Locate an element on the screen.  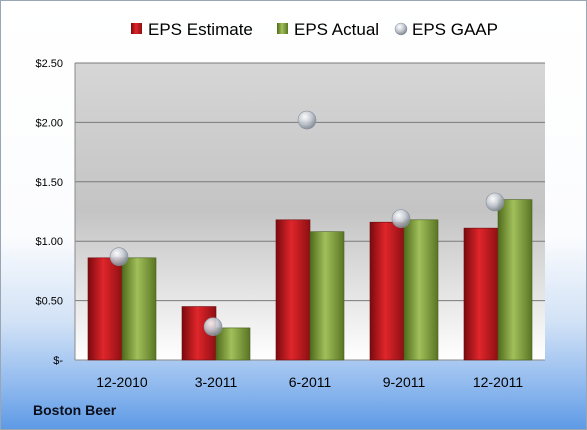
y-tick-label: $2.50 is located at coordinates (49, 64).